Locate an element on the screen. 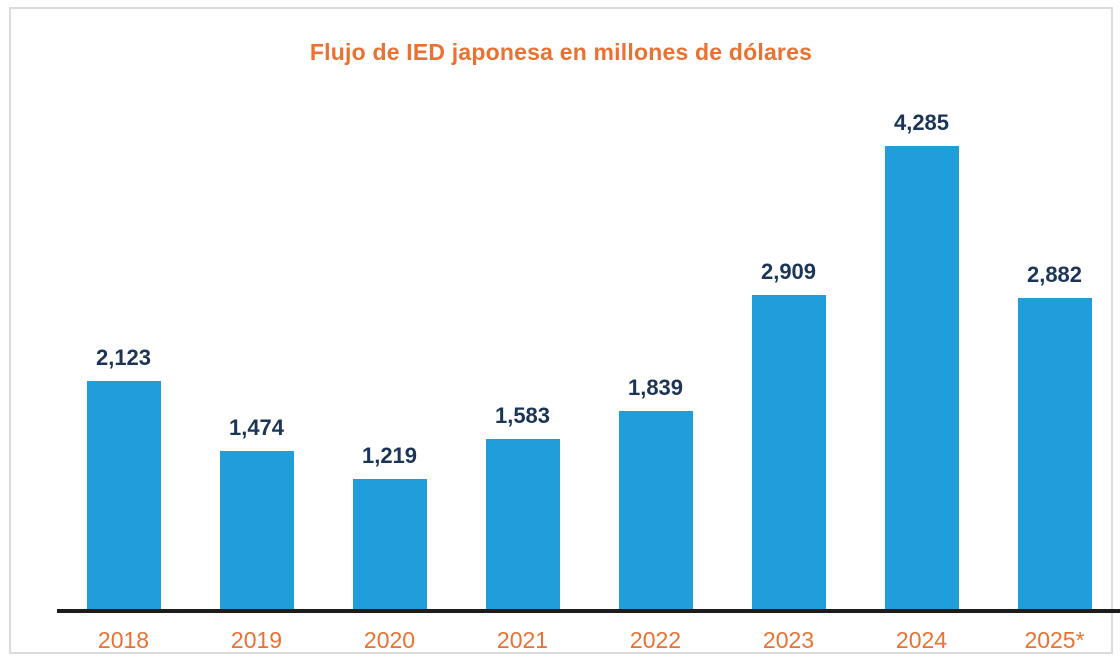 This screenshot has height=665, width=1120. x-axis-tick-label: 2024 is located at coordinates (921, 640).